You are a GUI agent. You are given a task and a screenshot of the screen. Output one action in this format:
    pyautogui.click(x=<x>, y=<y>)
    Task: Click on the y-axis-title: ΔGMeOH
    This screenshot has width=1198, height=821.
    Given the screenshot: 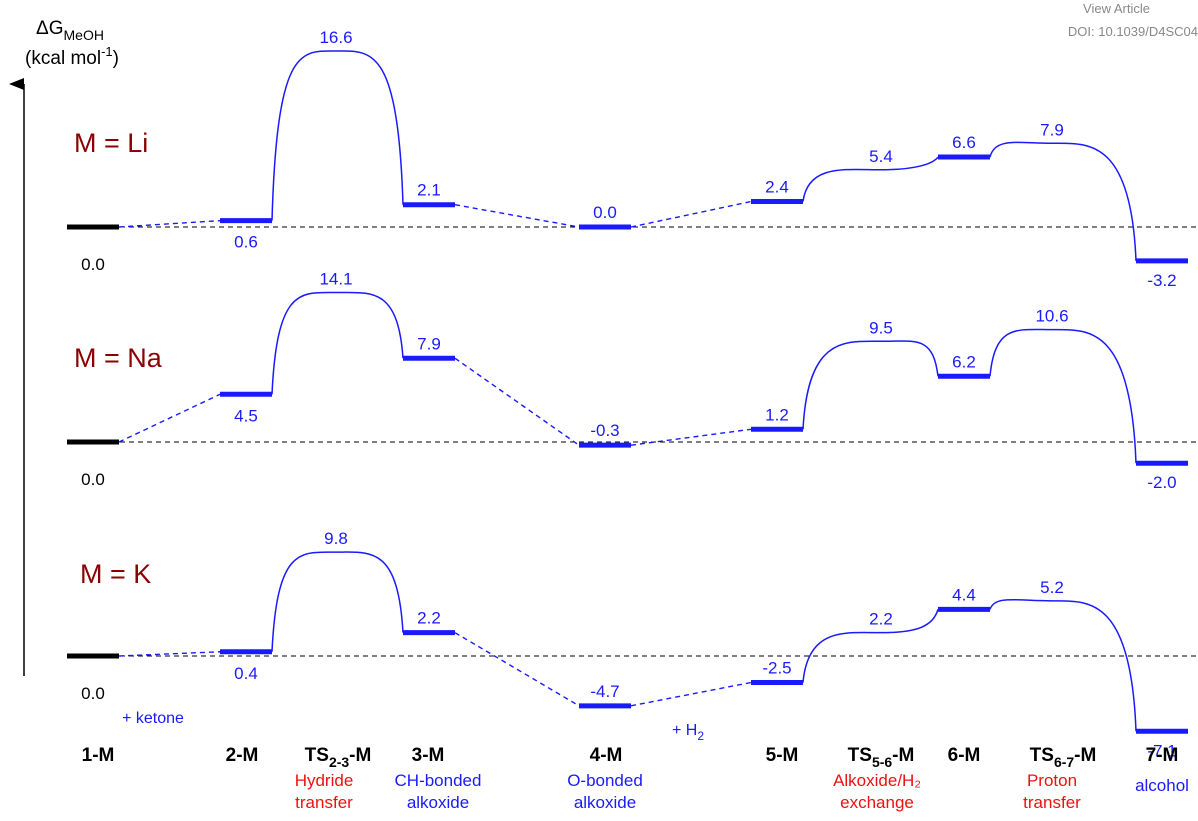 What is the action you would take?
    pyautogui.click(x=70, y=30)
    